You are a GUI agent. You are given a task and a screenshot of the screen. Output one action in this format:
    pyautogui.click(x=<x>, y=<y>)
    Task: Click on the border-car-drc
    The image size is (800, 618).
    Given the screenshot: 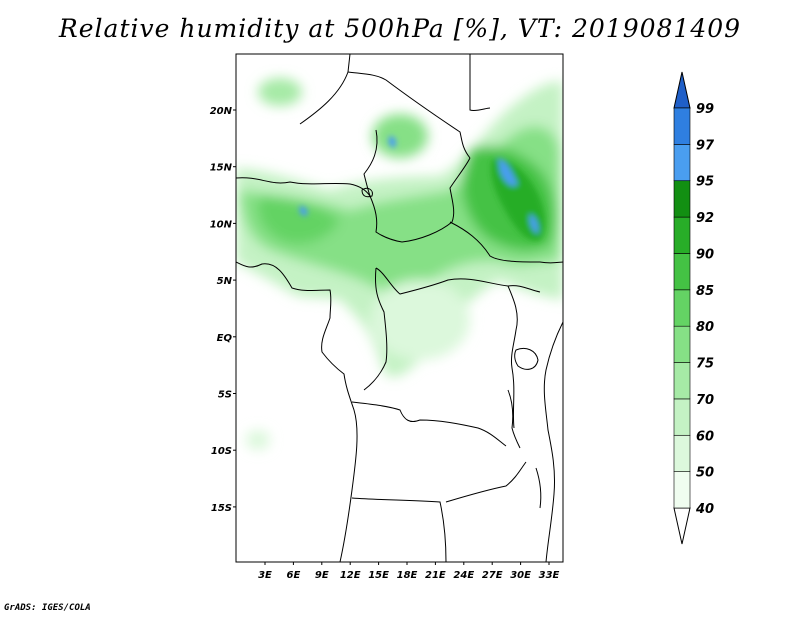 What is the action you would take?
    pyautogui.click(x=458, y=281)
    